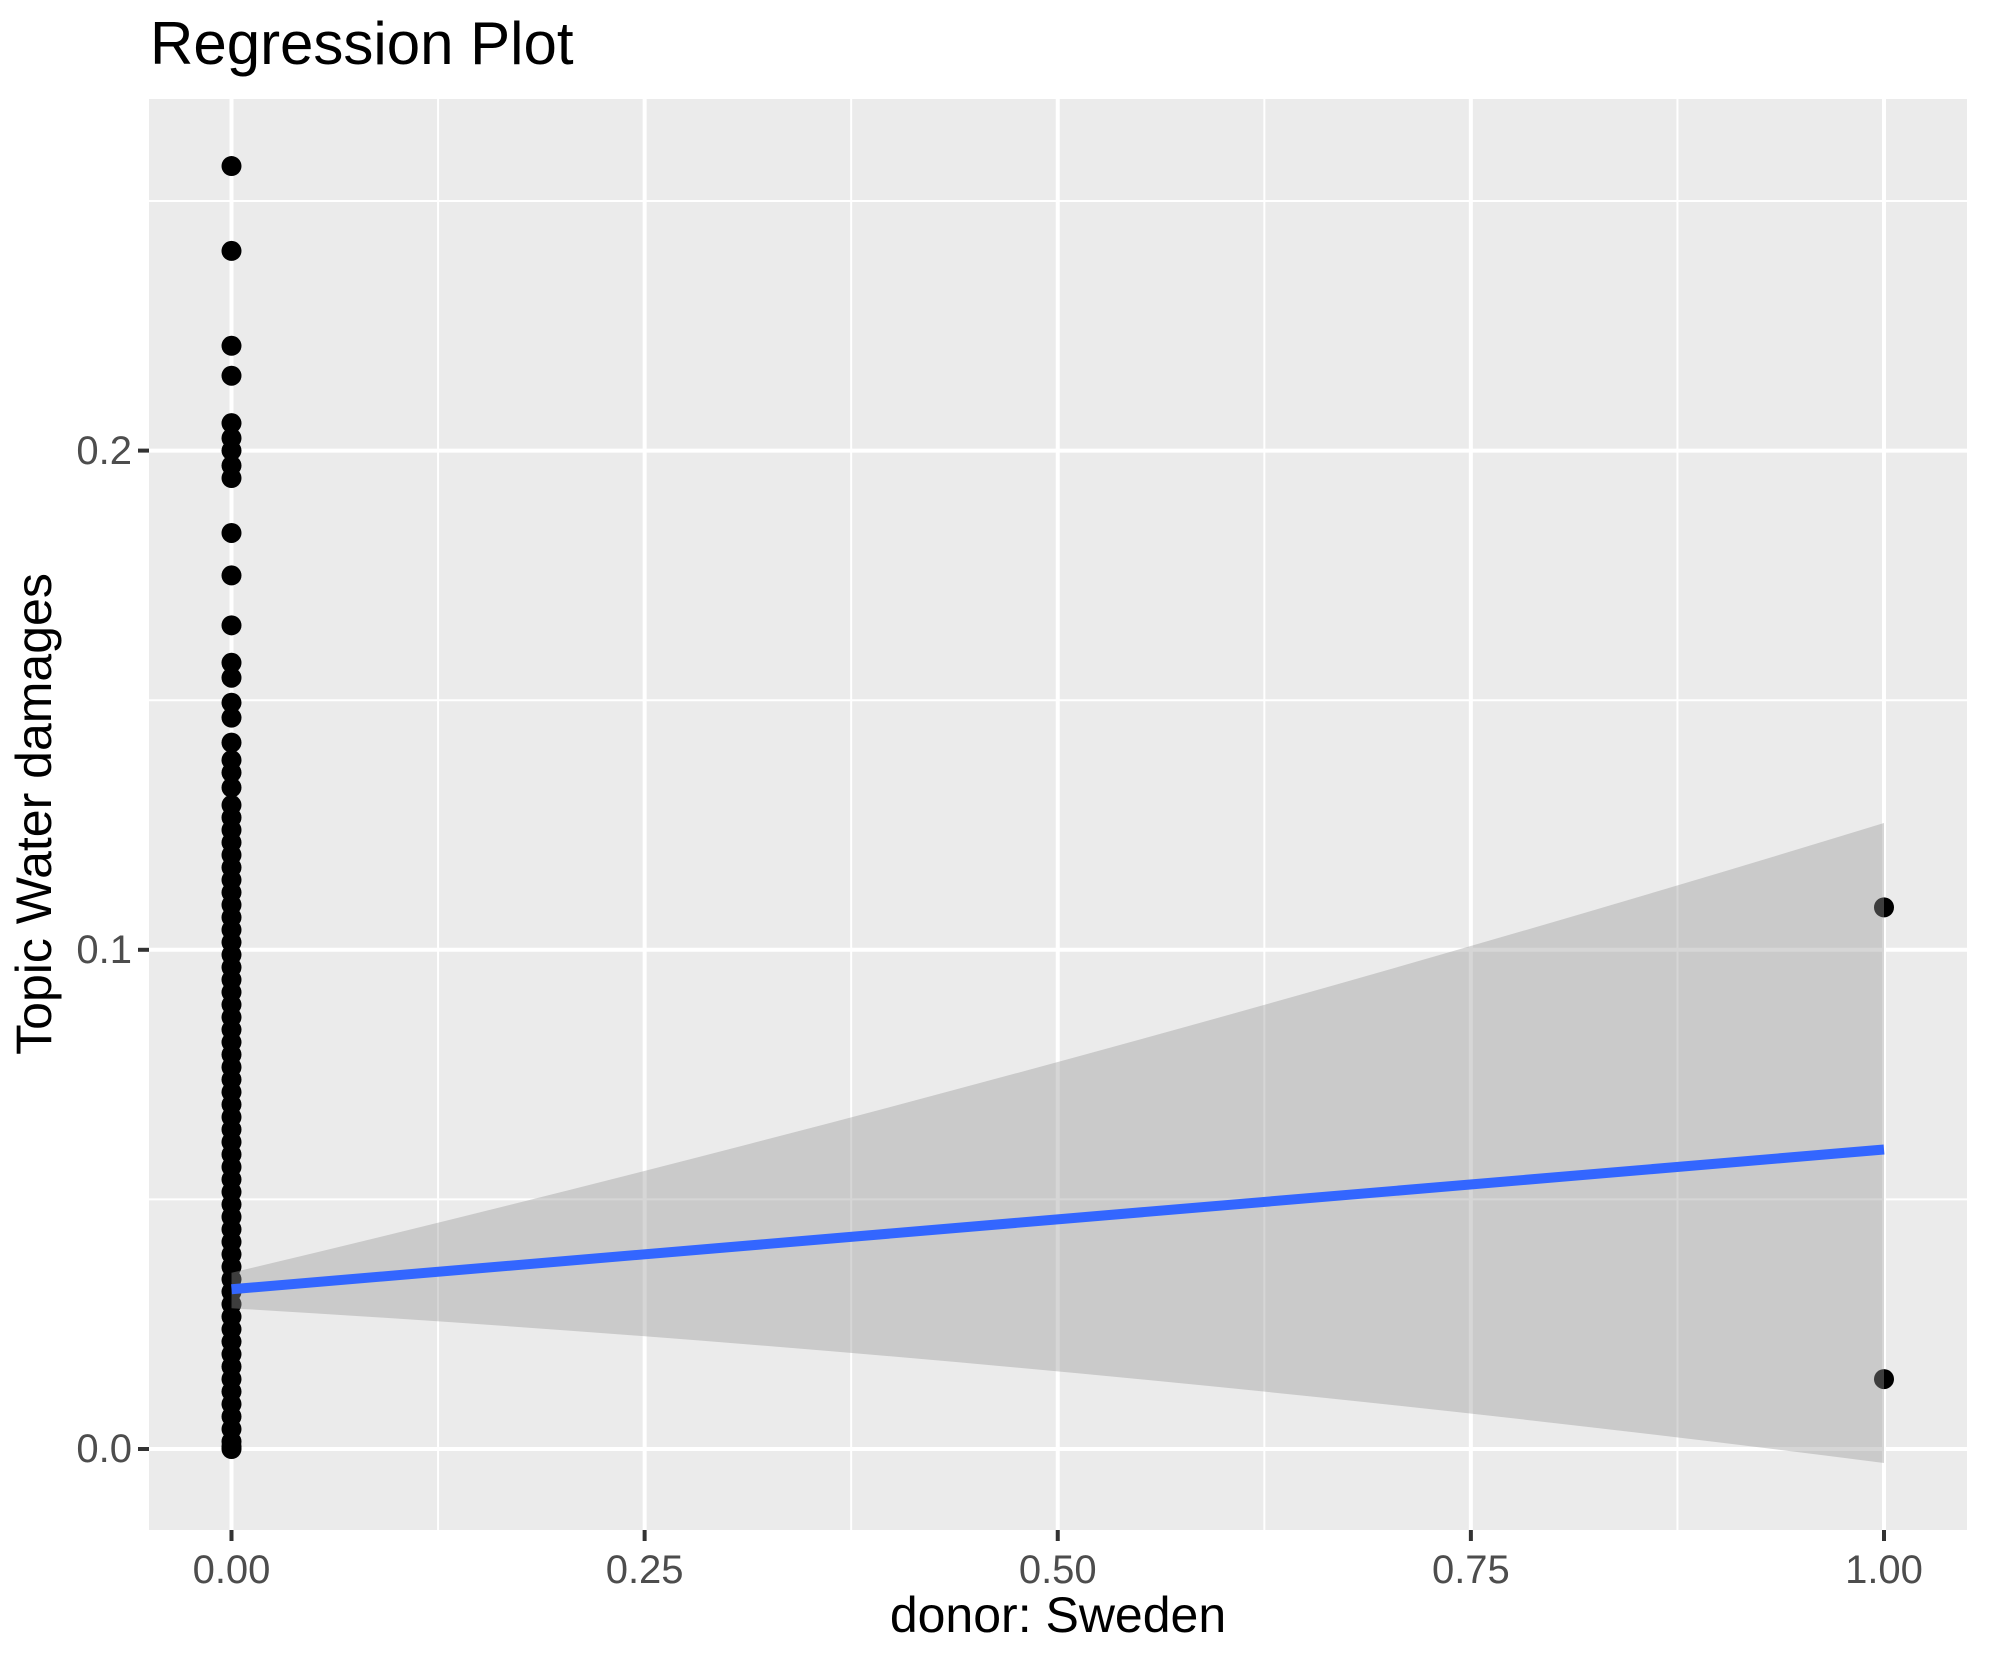  I want to click on y-tick-label: 0.1, so click(104, 949).